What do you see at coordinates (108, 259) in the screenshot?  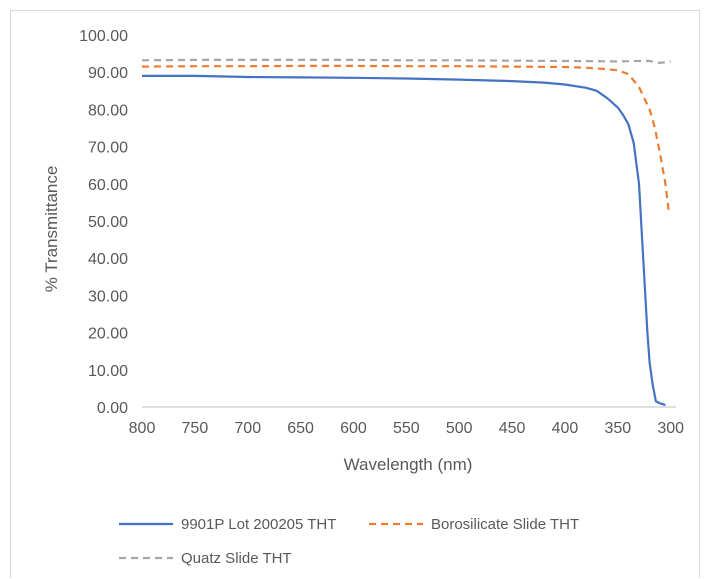 I see `y-tick-label: 40.00` at bounding box center [108, 259].